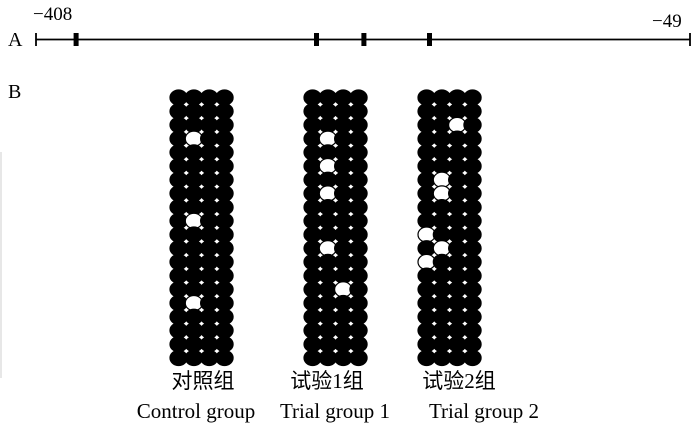 The image size is (700, 429). Describe the element at coordinates (349, 27) in the screenshot. I see `panel-a: A −408 −49` at that location.